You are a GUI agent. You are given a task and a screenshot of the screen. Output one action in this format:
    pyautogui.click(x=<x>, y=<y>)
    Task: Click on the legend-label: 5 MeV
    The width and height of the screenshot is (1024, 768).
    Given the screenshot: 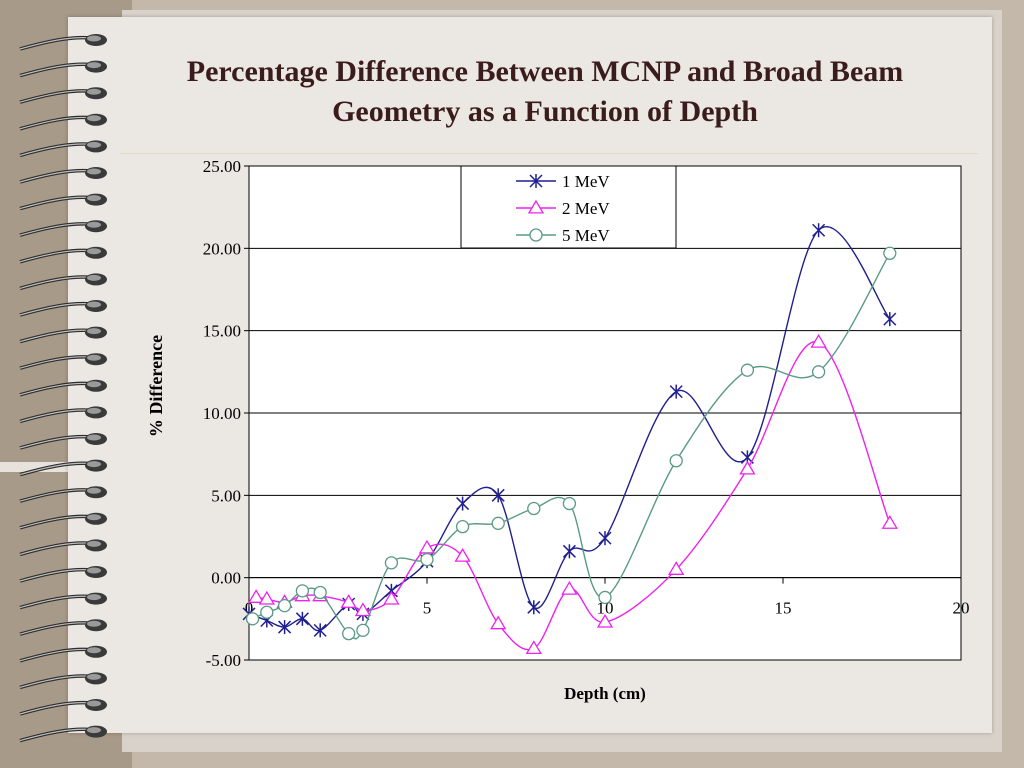 What is the action you would take?
    pyautogui.click(x=586, y=235)
    